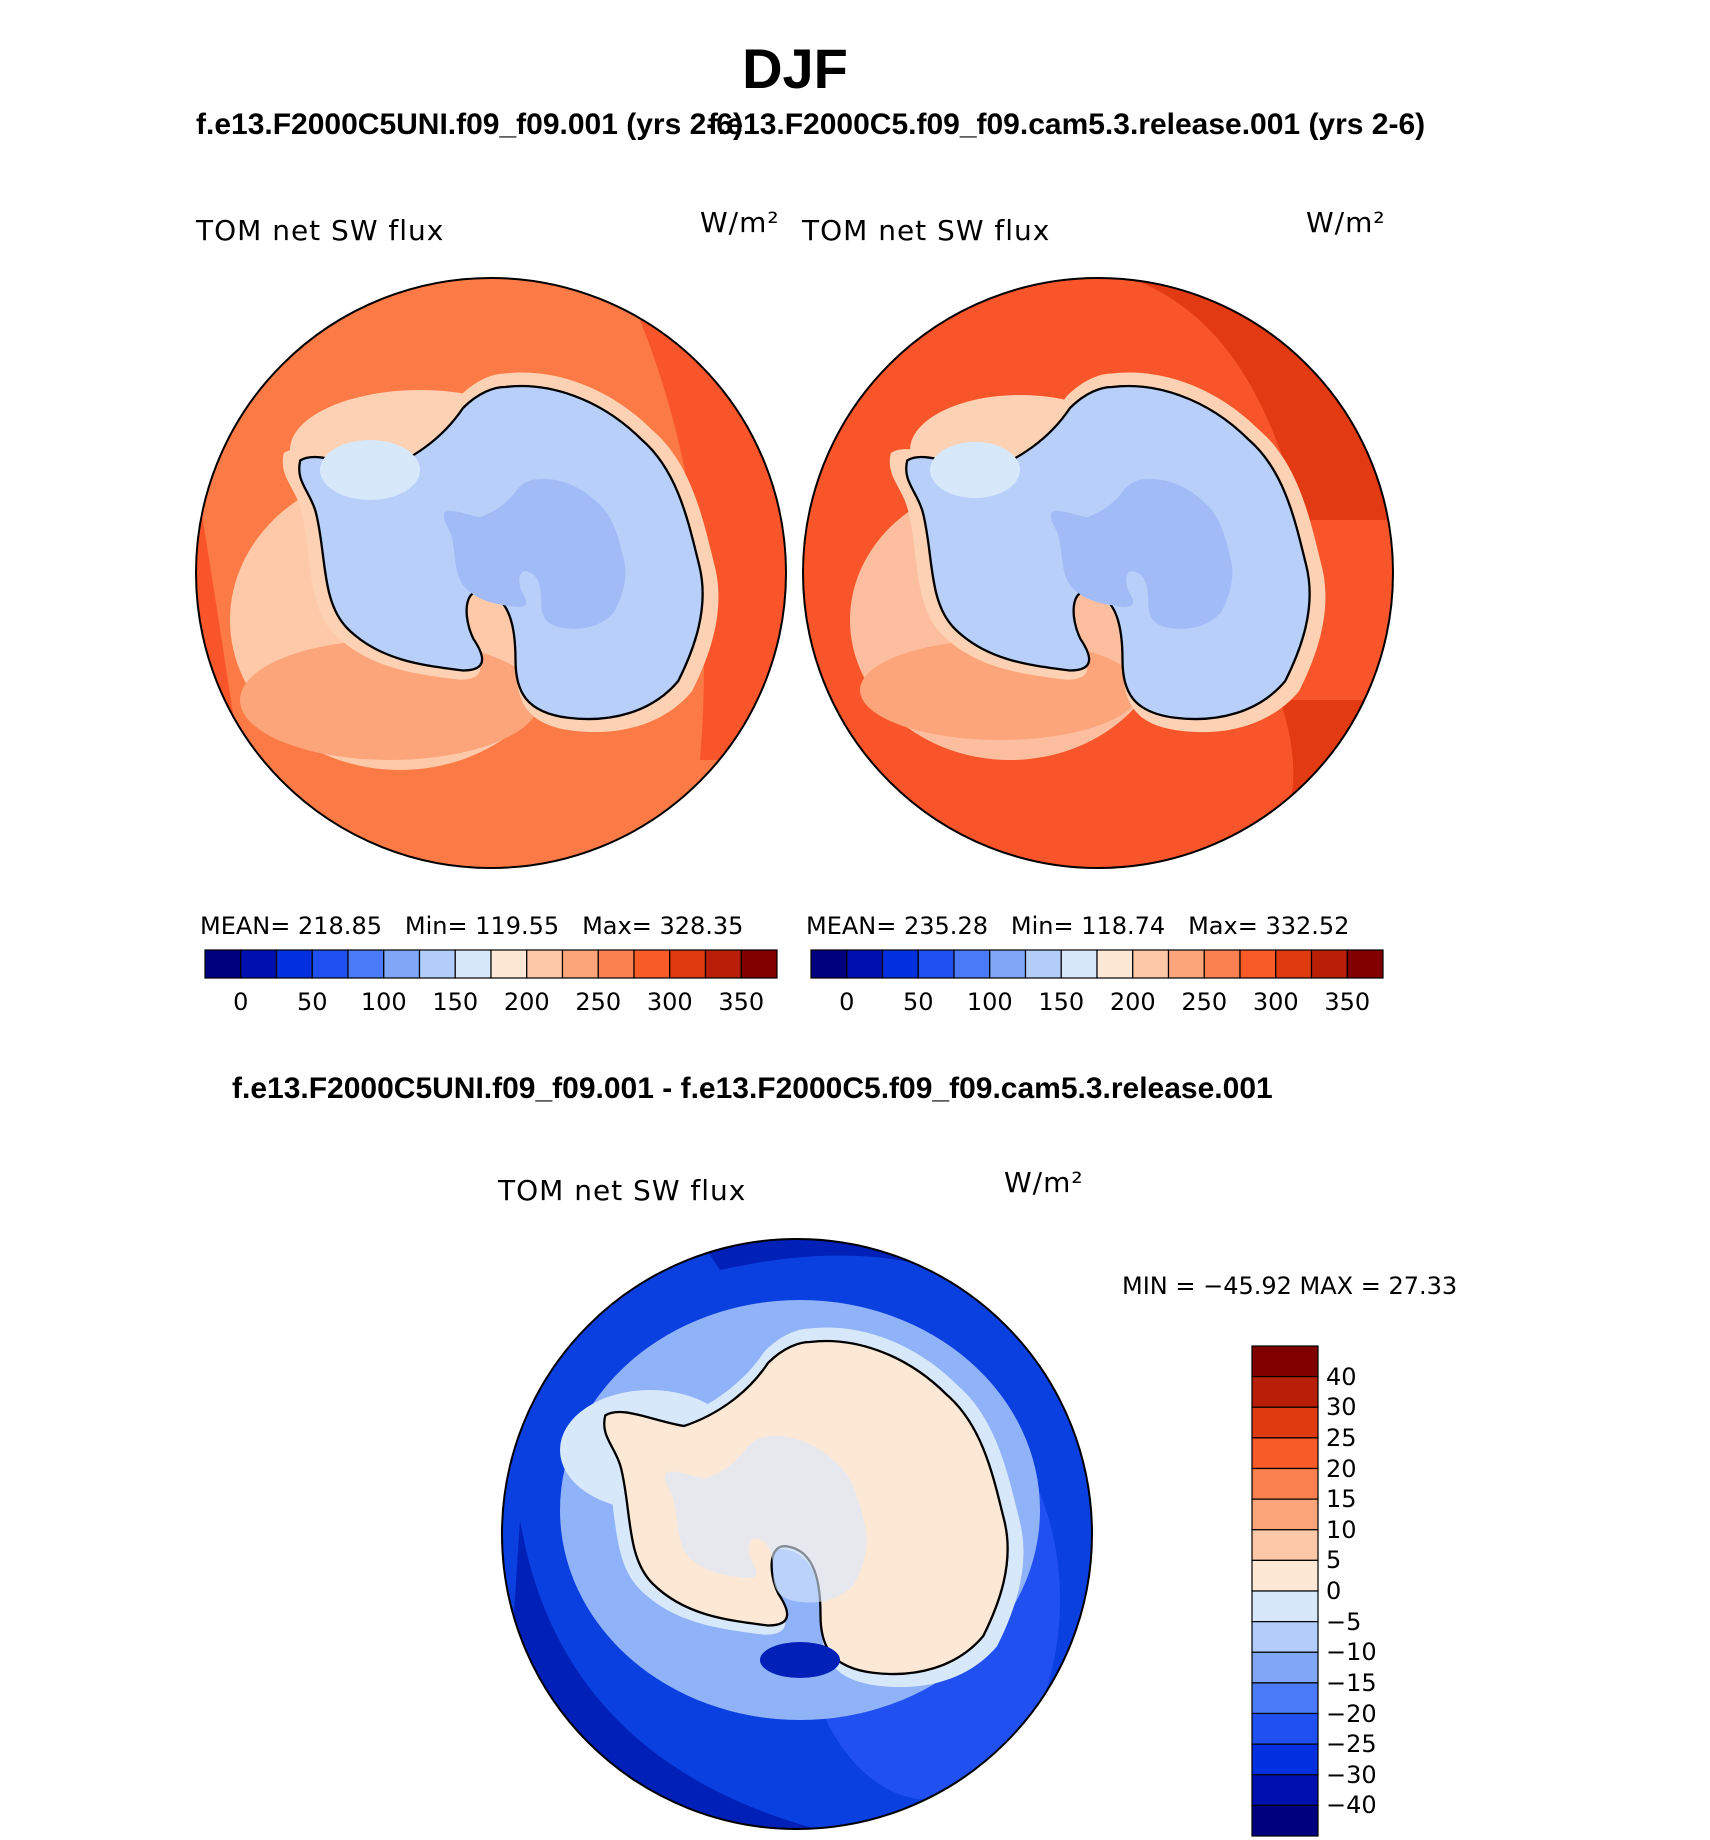  Describe the element at coordinates (1123, 926) in the screenshot. I see `panel2-min-value: 118.74` at that location.